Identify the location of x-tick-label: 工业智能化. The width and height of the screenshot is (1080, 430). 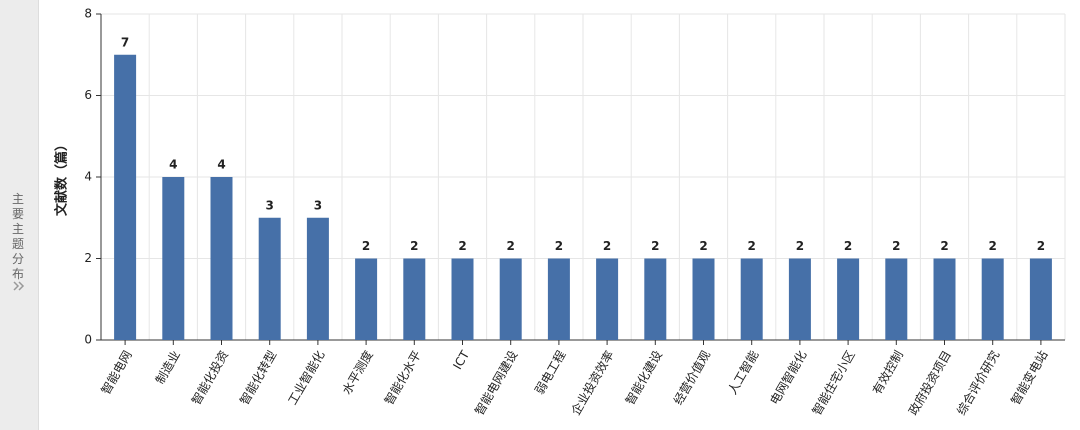
(306, 377).